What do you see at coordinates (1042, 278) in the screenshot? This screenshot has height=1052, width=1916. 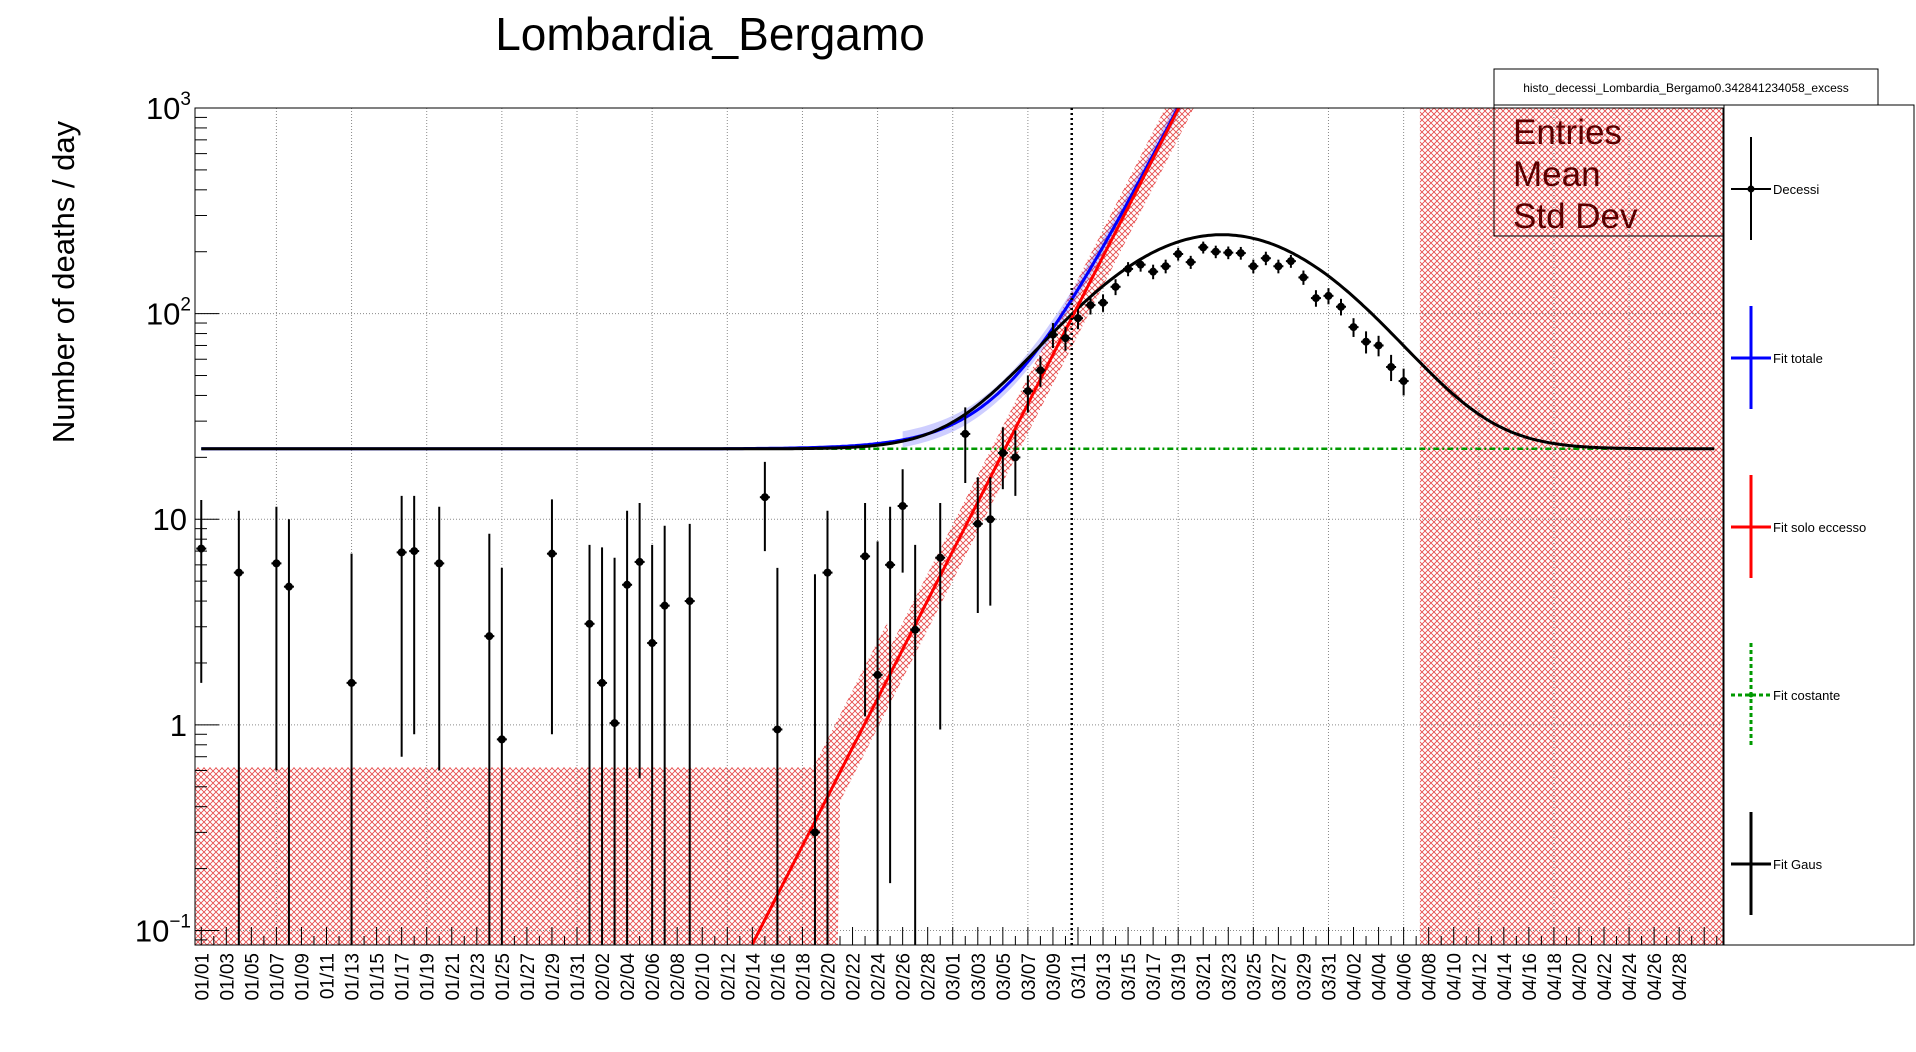 I see `total-band` at bounding box center [1042, 278].